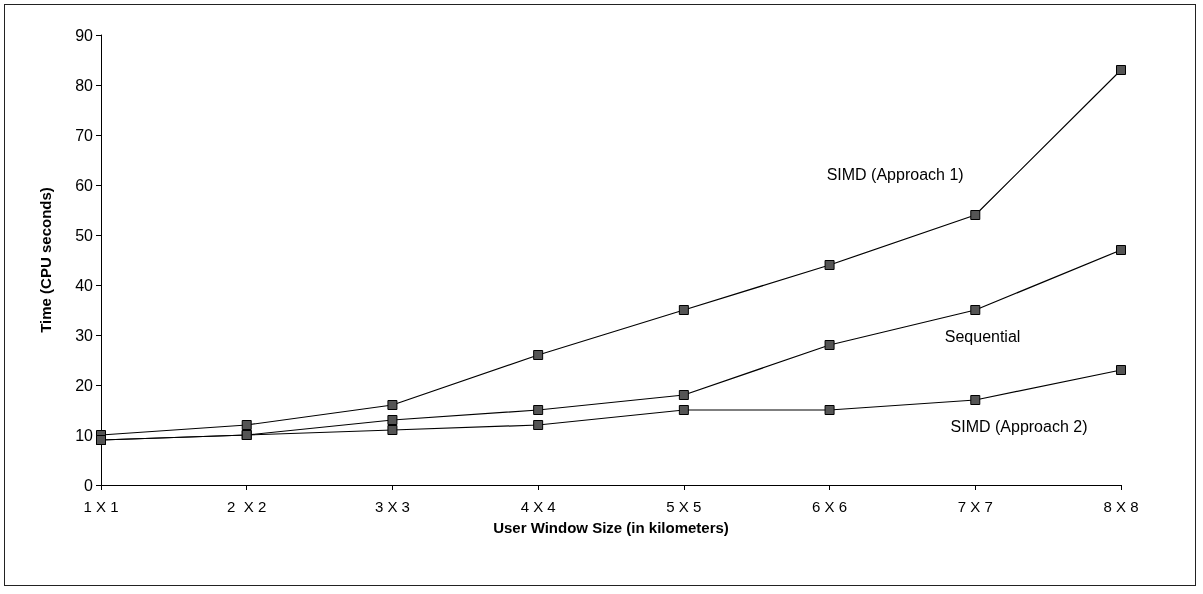 The image size is (1203, 594). I want to click on series-label: SIMD (Approach 2), so click(1019, 426).